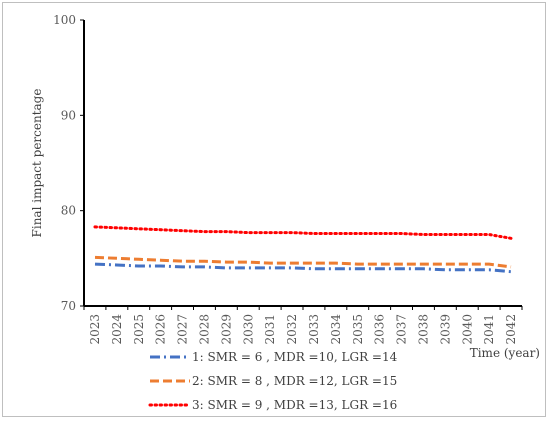 Image resolution: width=550 pixels, height=421 pixels. I want to click on y-tick-label: 80, so click(68, 211).